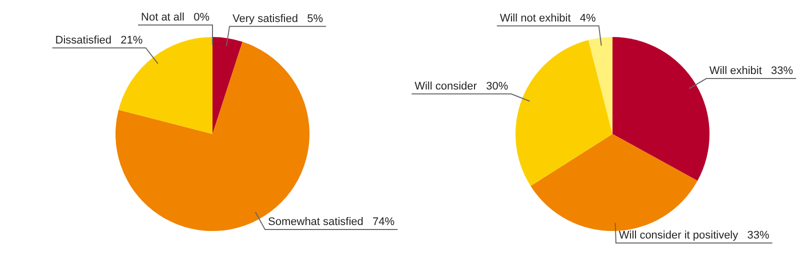 Image resolution: width=800 pixels, height=267 pixels. Describe the element at coordinates (694, 235) in the screenshot. I see `slice-label: Will consider it positively 33%` at that location.